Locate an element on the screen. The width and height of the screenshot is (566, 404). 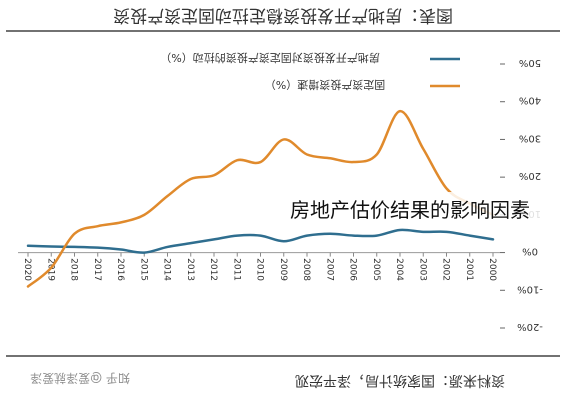
legend-label-growth: 固定资产投资增速（%） is located at coordinates (325, 85).